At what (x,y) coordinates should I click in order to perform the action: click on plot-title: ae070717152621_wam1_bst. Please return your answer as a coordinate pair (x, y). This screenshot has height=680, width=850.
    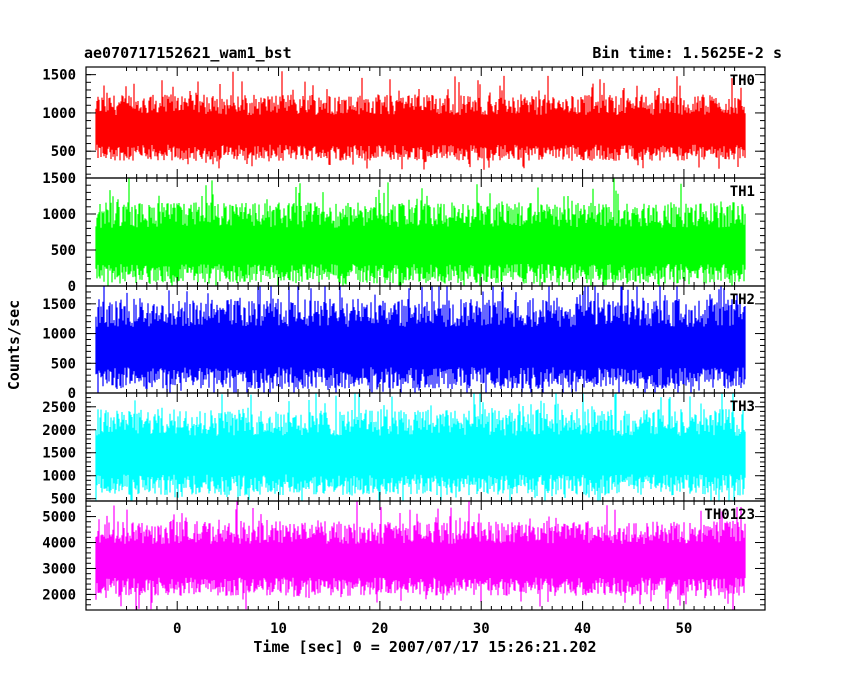
    Looking at the image, I should click on (188, 53).